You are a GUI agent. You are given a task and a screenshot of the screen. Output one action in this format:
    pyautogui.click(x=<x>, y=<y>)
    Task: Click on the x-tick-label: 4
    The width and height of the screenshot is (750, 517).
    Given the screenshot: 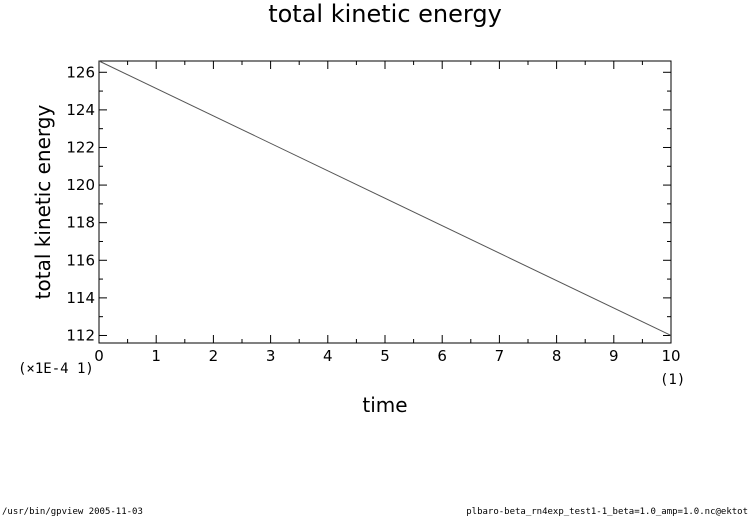 What is the action you would take?
    pyautogui.click(x=328, y=356)
    